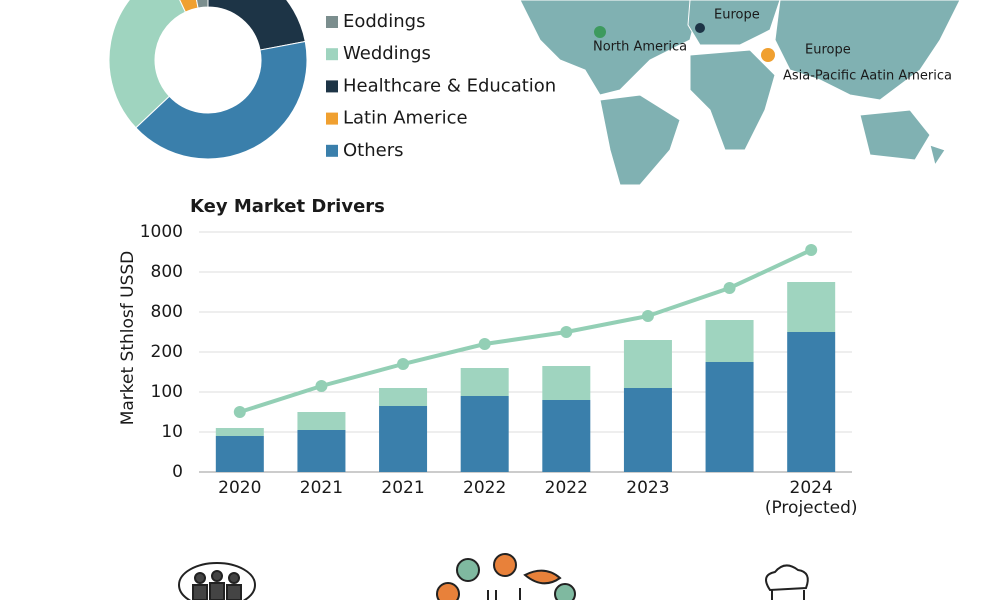 The height and width of the screenshot is (600, 1000). I want to click on y-tick-label: 1000, so click(161, 232).